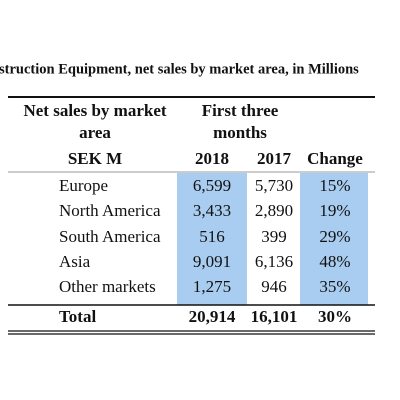 The height and width of the screenshot is (400, 400). What do you see at coordinates (75, 261) in the screenshot?
I see `row-label: Asia` at bounding box center [75, 261].